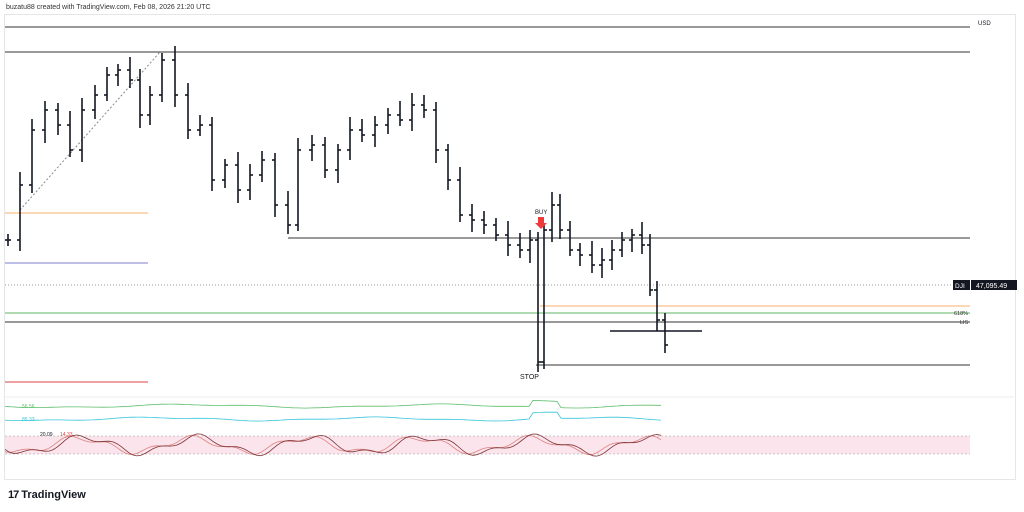 The height and width of the screenshot is (512, 1024). I want to click on fib-618-label: 618%, so click(961, 314).